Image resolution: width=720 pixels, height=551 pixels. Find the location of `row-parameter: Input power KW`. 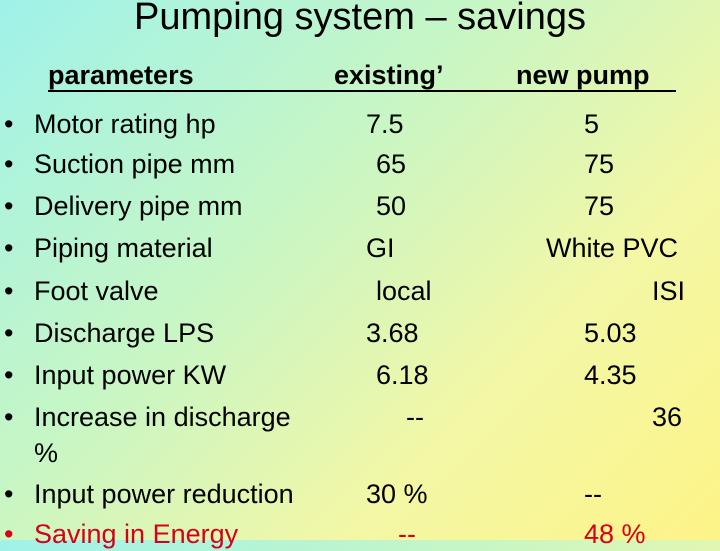

row-parameter: Input power KW is located at coordinates (130, 375).